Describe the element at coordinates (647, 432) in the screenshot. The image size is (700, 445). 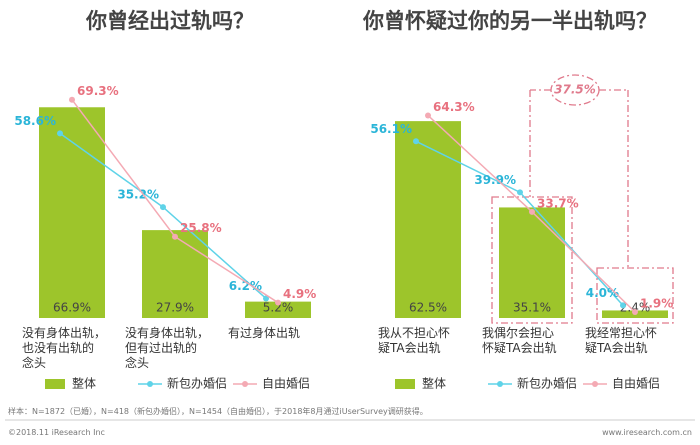
I see `website: www.iresearch.com.cn` at that location.